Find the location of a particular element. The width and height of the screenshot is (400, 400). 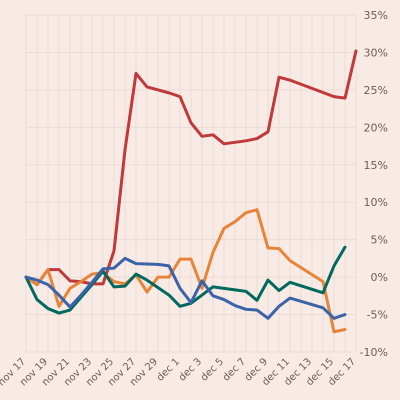

y-axis-ticks: 35% 30% 25% 20% 15% 10% 5% 0% -5% -10% is located at coordinates (374, 184).